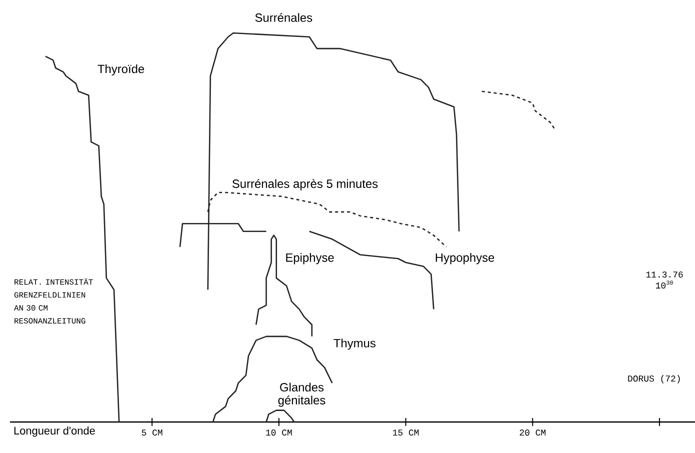 Image resolution: width=695 pixels, height=453 pixels. What do you see at coordinates (54, 431) in the screenshot?
I see `x-axis-title: Longueur d'onde` at bounding box center [54, 431].